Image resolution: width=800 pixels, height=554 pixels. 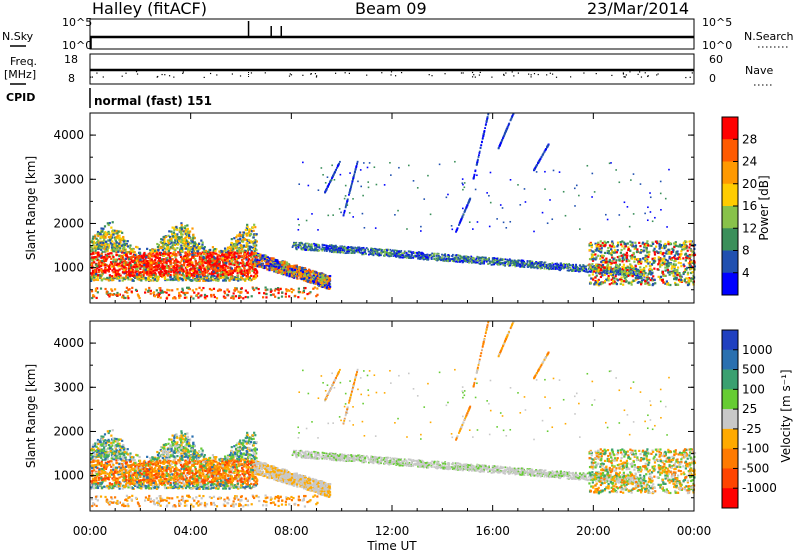 What do you see at coordinates (717, 22) in the screenshot?
I see `nsearch-tick-top: 10^5` at bounding box center [717, 22].